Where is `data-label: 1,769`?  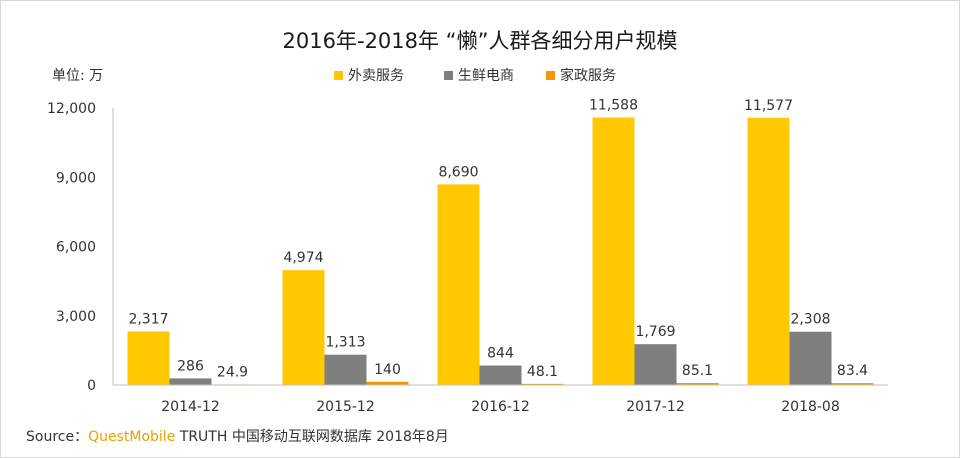 data-label: 1,769 is located at coordinates (655, 332).